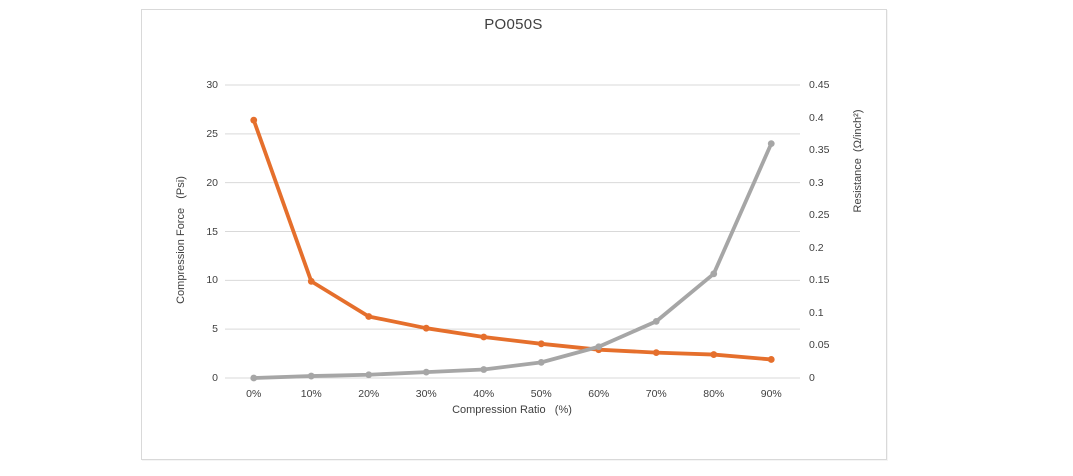 The height and width of the screenshot is (476, 1073). What do you see at coordinates (816, 117) in the screenshot?
I see `right-axis-tick-label: 0.4` at bounding box center [816, 117].